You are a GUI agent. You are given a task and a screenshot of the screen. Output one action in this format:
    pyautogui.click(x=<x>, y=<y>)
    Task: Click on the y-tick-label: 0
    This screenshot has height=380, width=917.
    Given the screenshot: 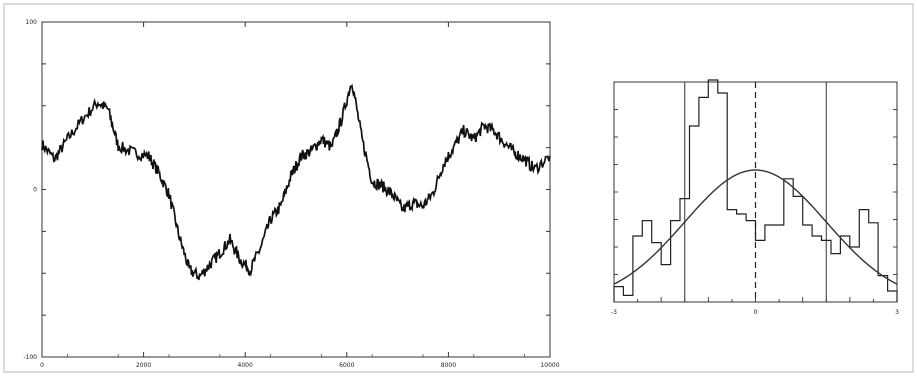 What is the action you would take?
    pyautogui.click(x=35, y=190)
    